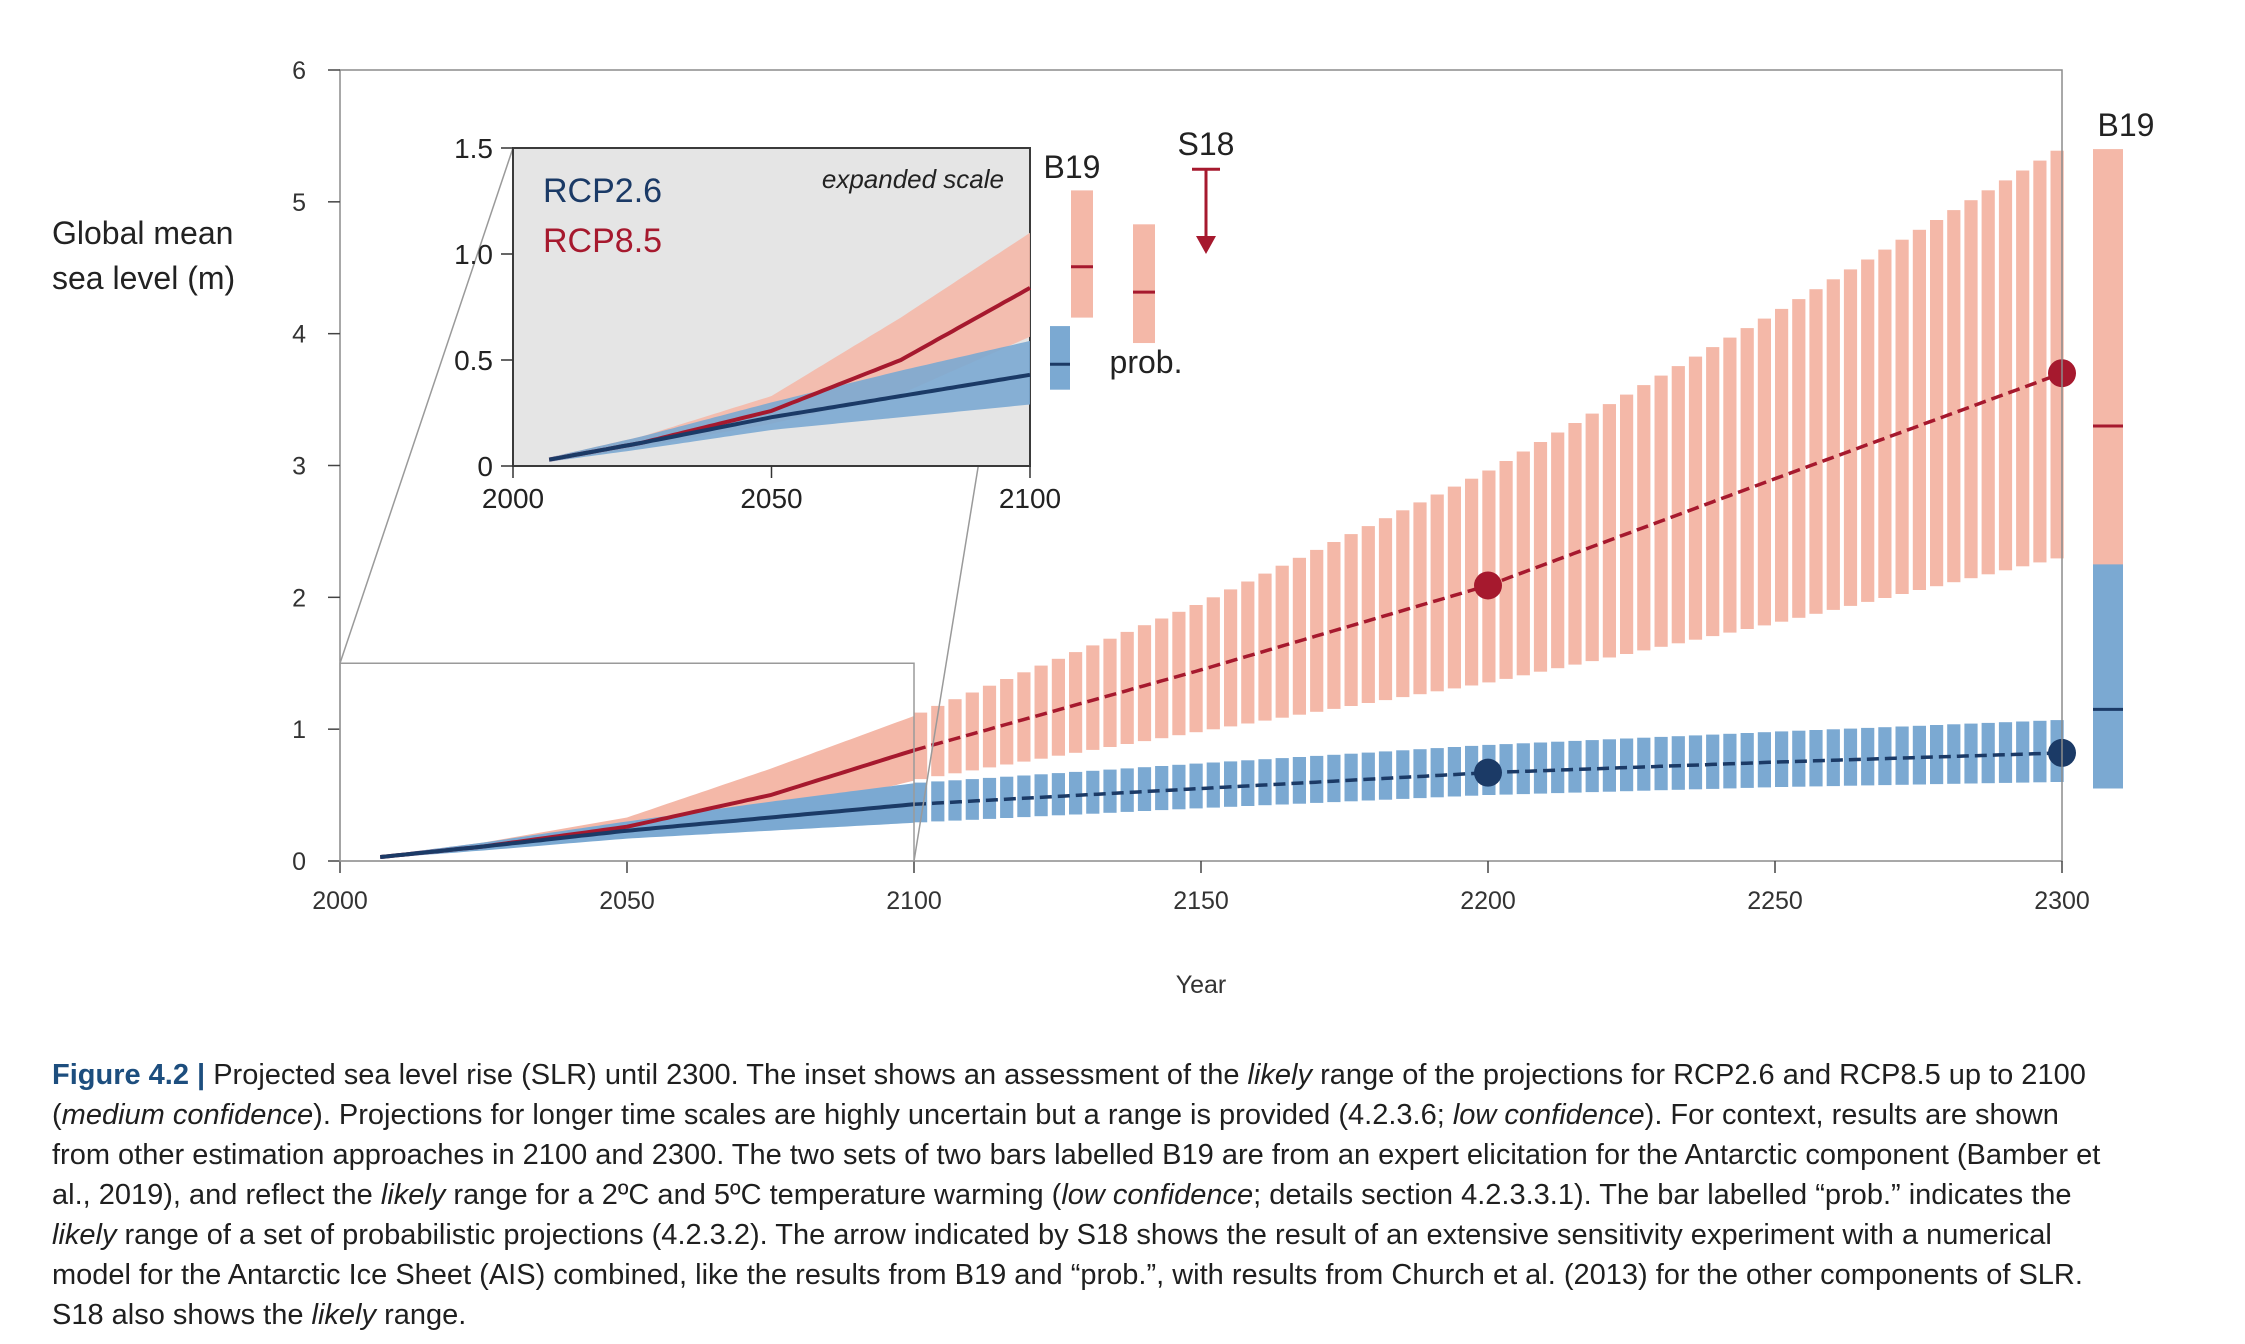  I want to click on s18-arrow-head, so click(1206, 245).